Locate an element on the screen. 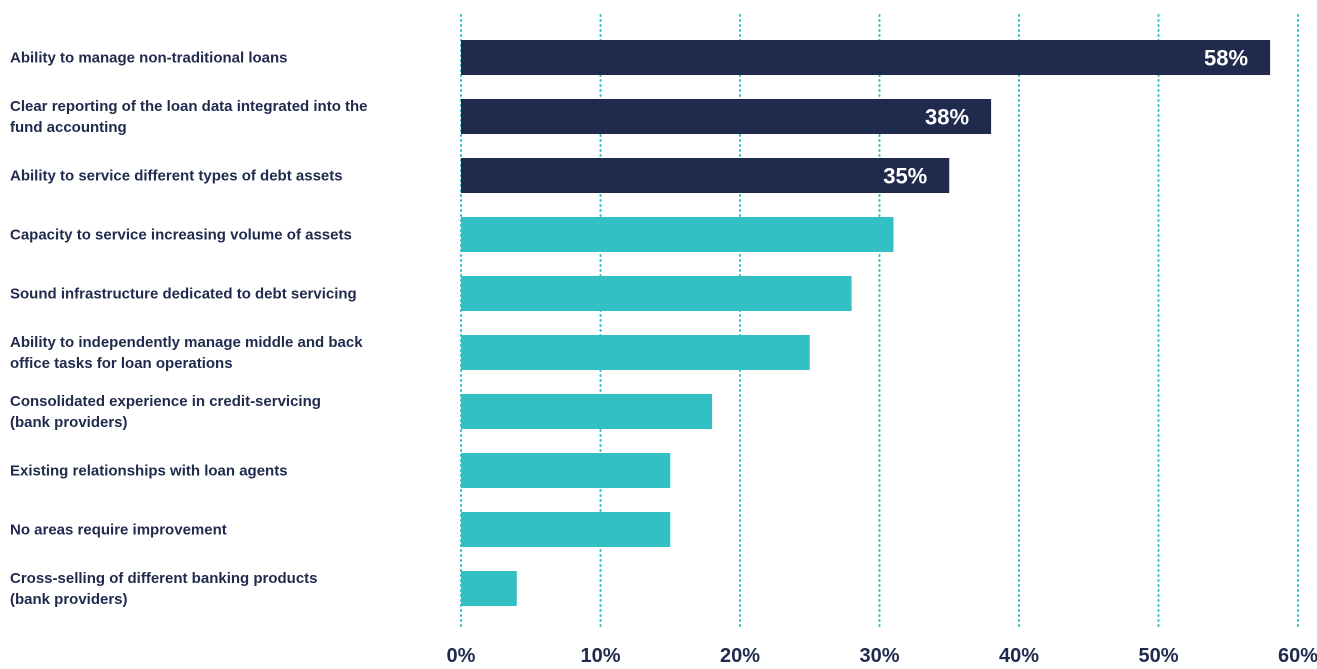 This screenshot has width=1317, height=669. x-tick-label: 40% is located at coordinates (1019, 656).